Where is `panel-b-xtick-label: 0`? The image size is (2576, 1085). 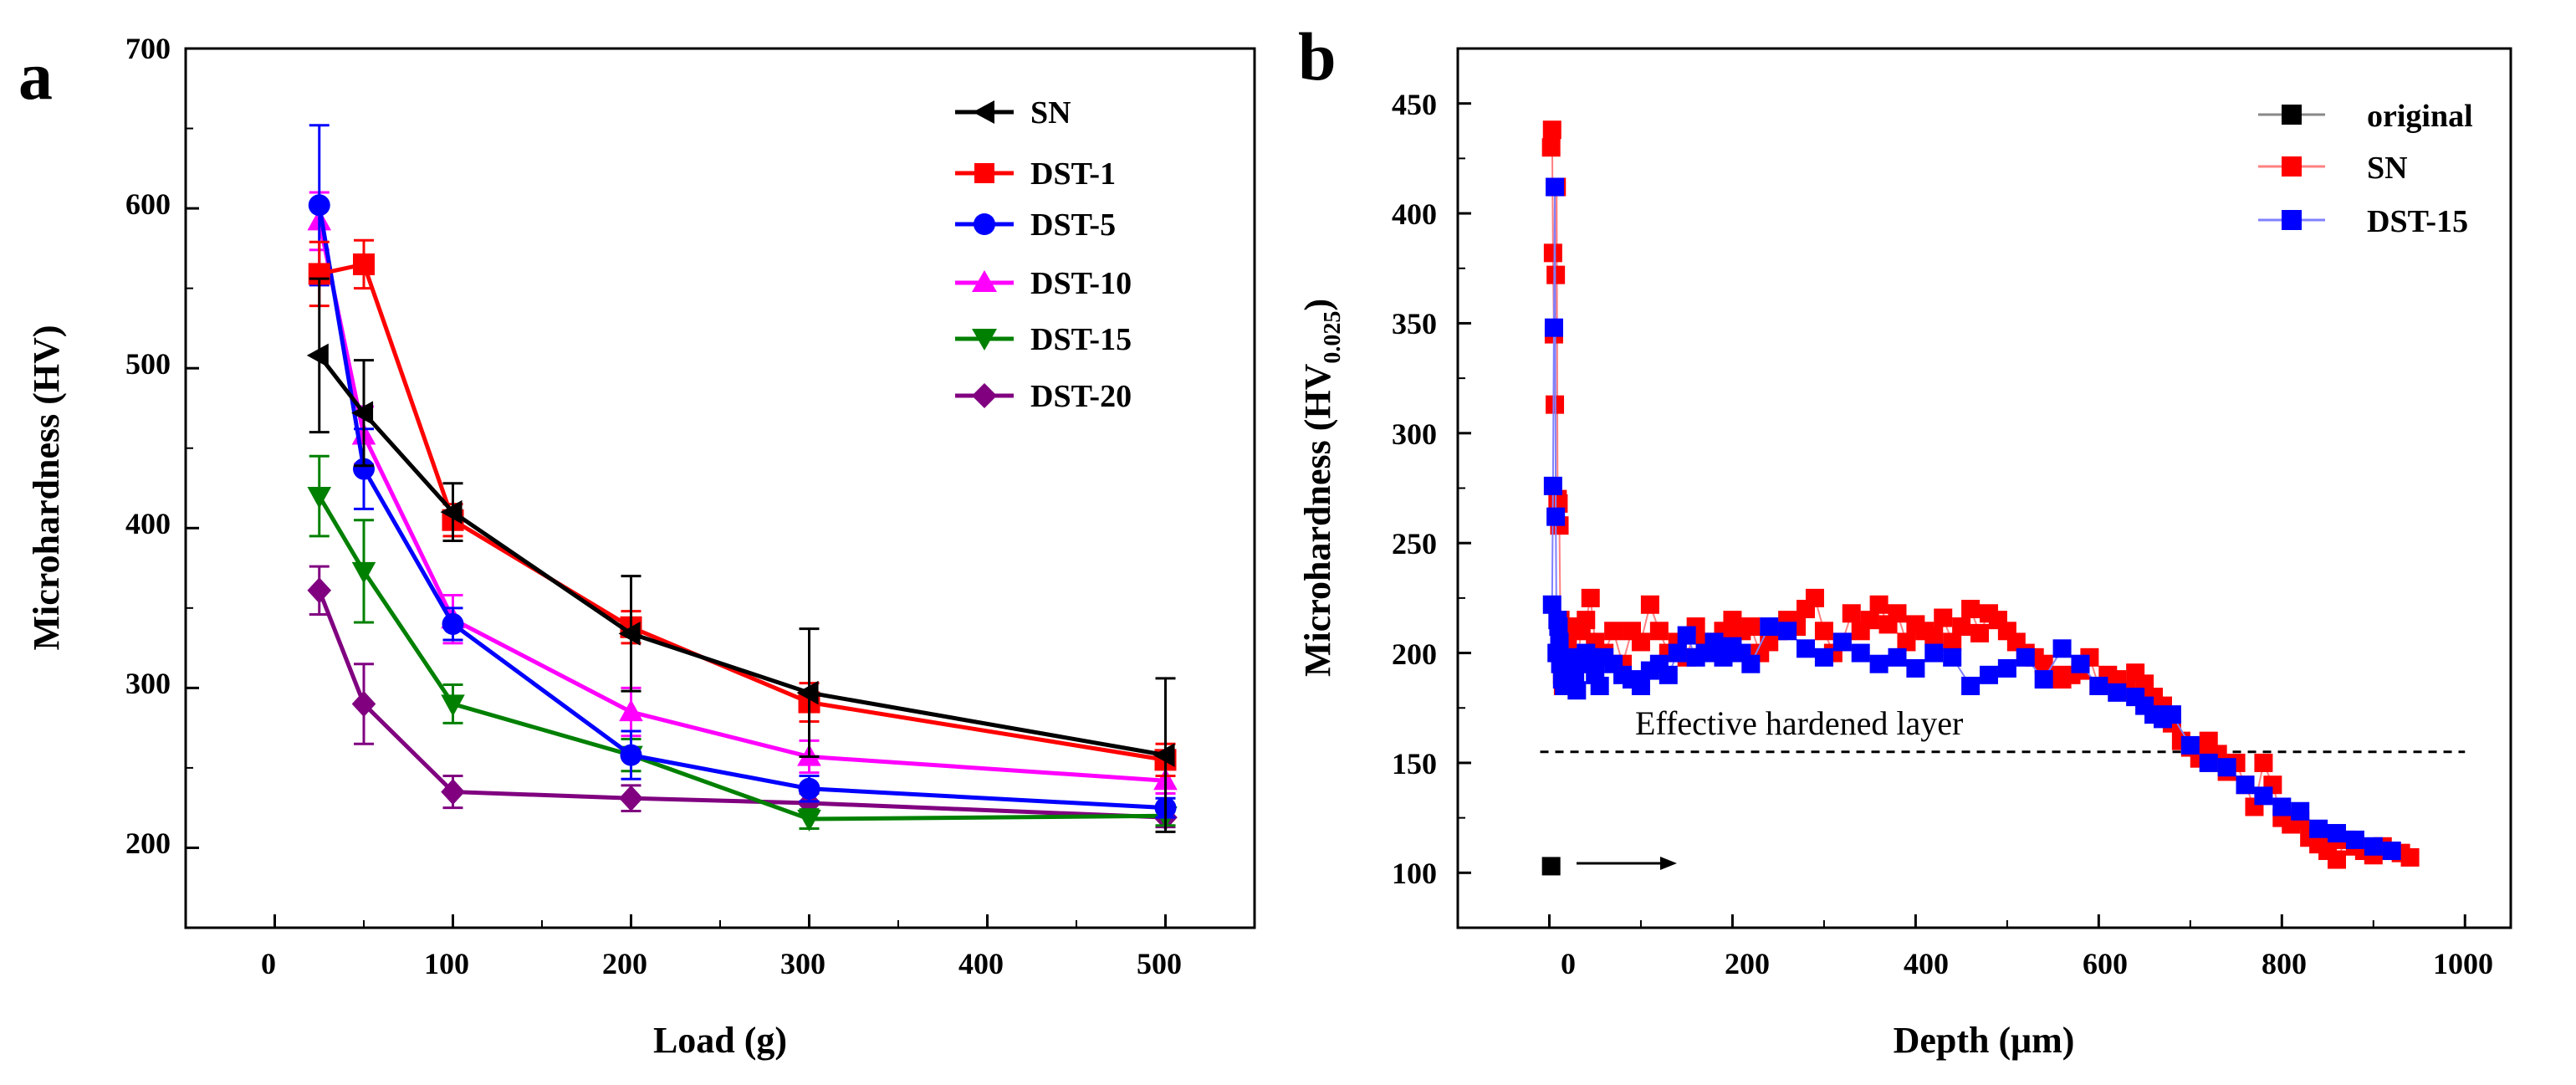
panel-b-xtick-label: 0 is located at coordinates (1568, 964).